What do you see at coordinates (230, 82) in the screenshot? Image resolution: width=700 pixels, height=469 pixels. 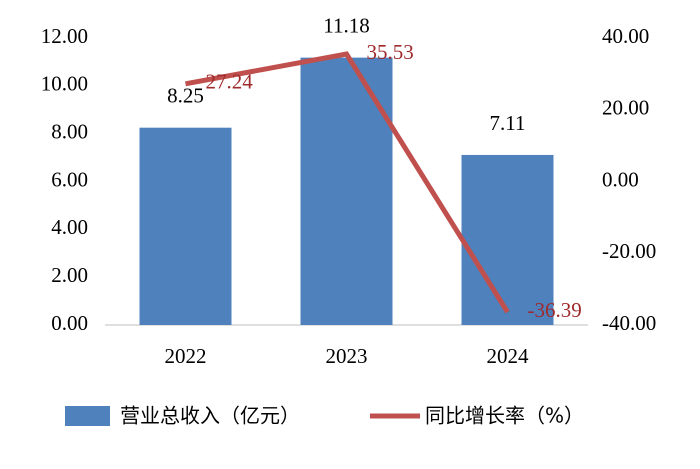 I see `line-value-label: 27.24` at bounding box center [230, 82].